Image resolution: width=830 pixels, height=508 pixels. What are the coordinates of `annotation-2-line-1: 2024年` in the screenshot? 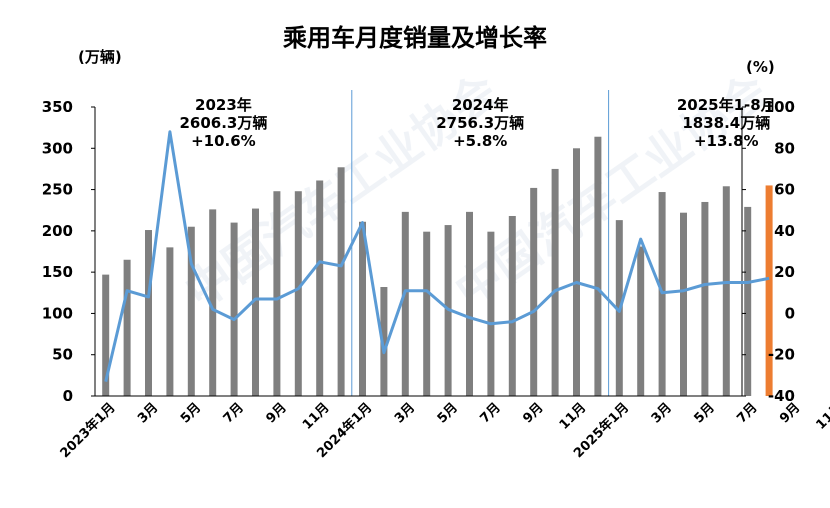 It's located at (480, 105).